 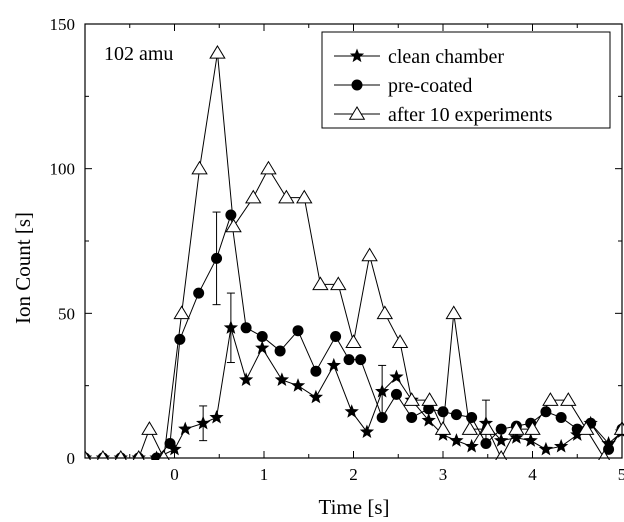 I want to click on legend-marker, so click(x=357, y=85).